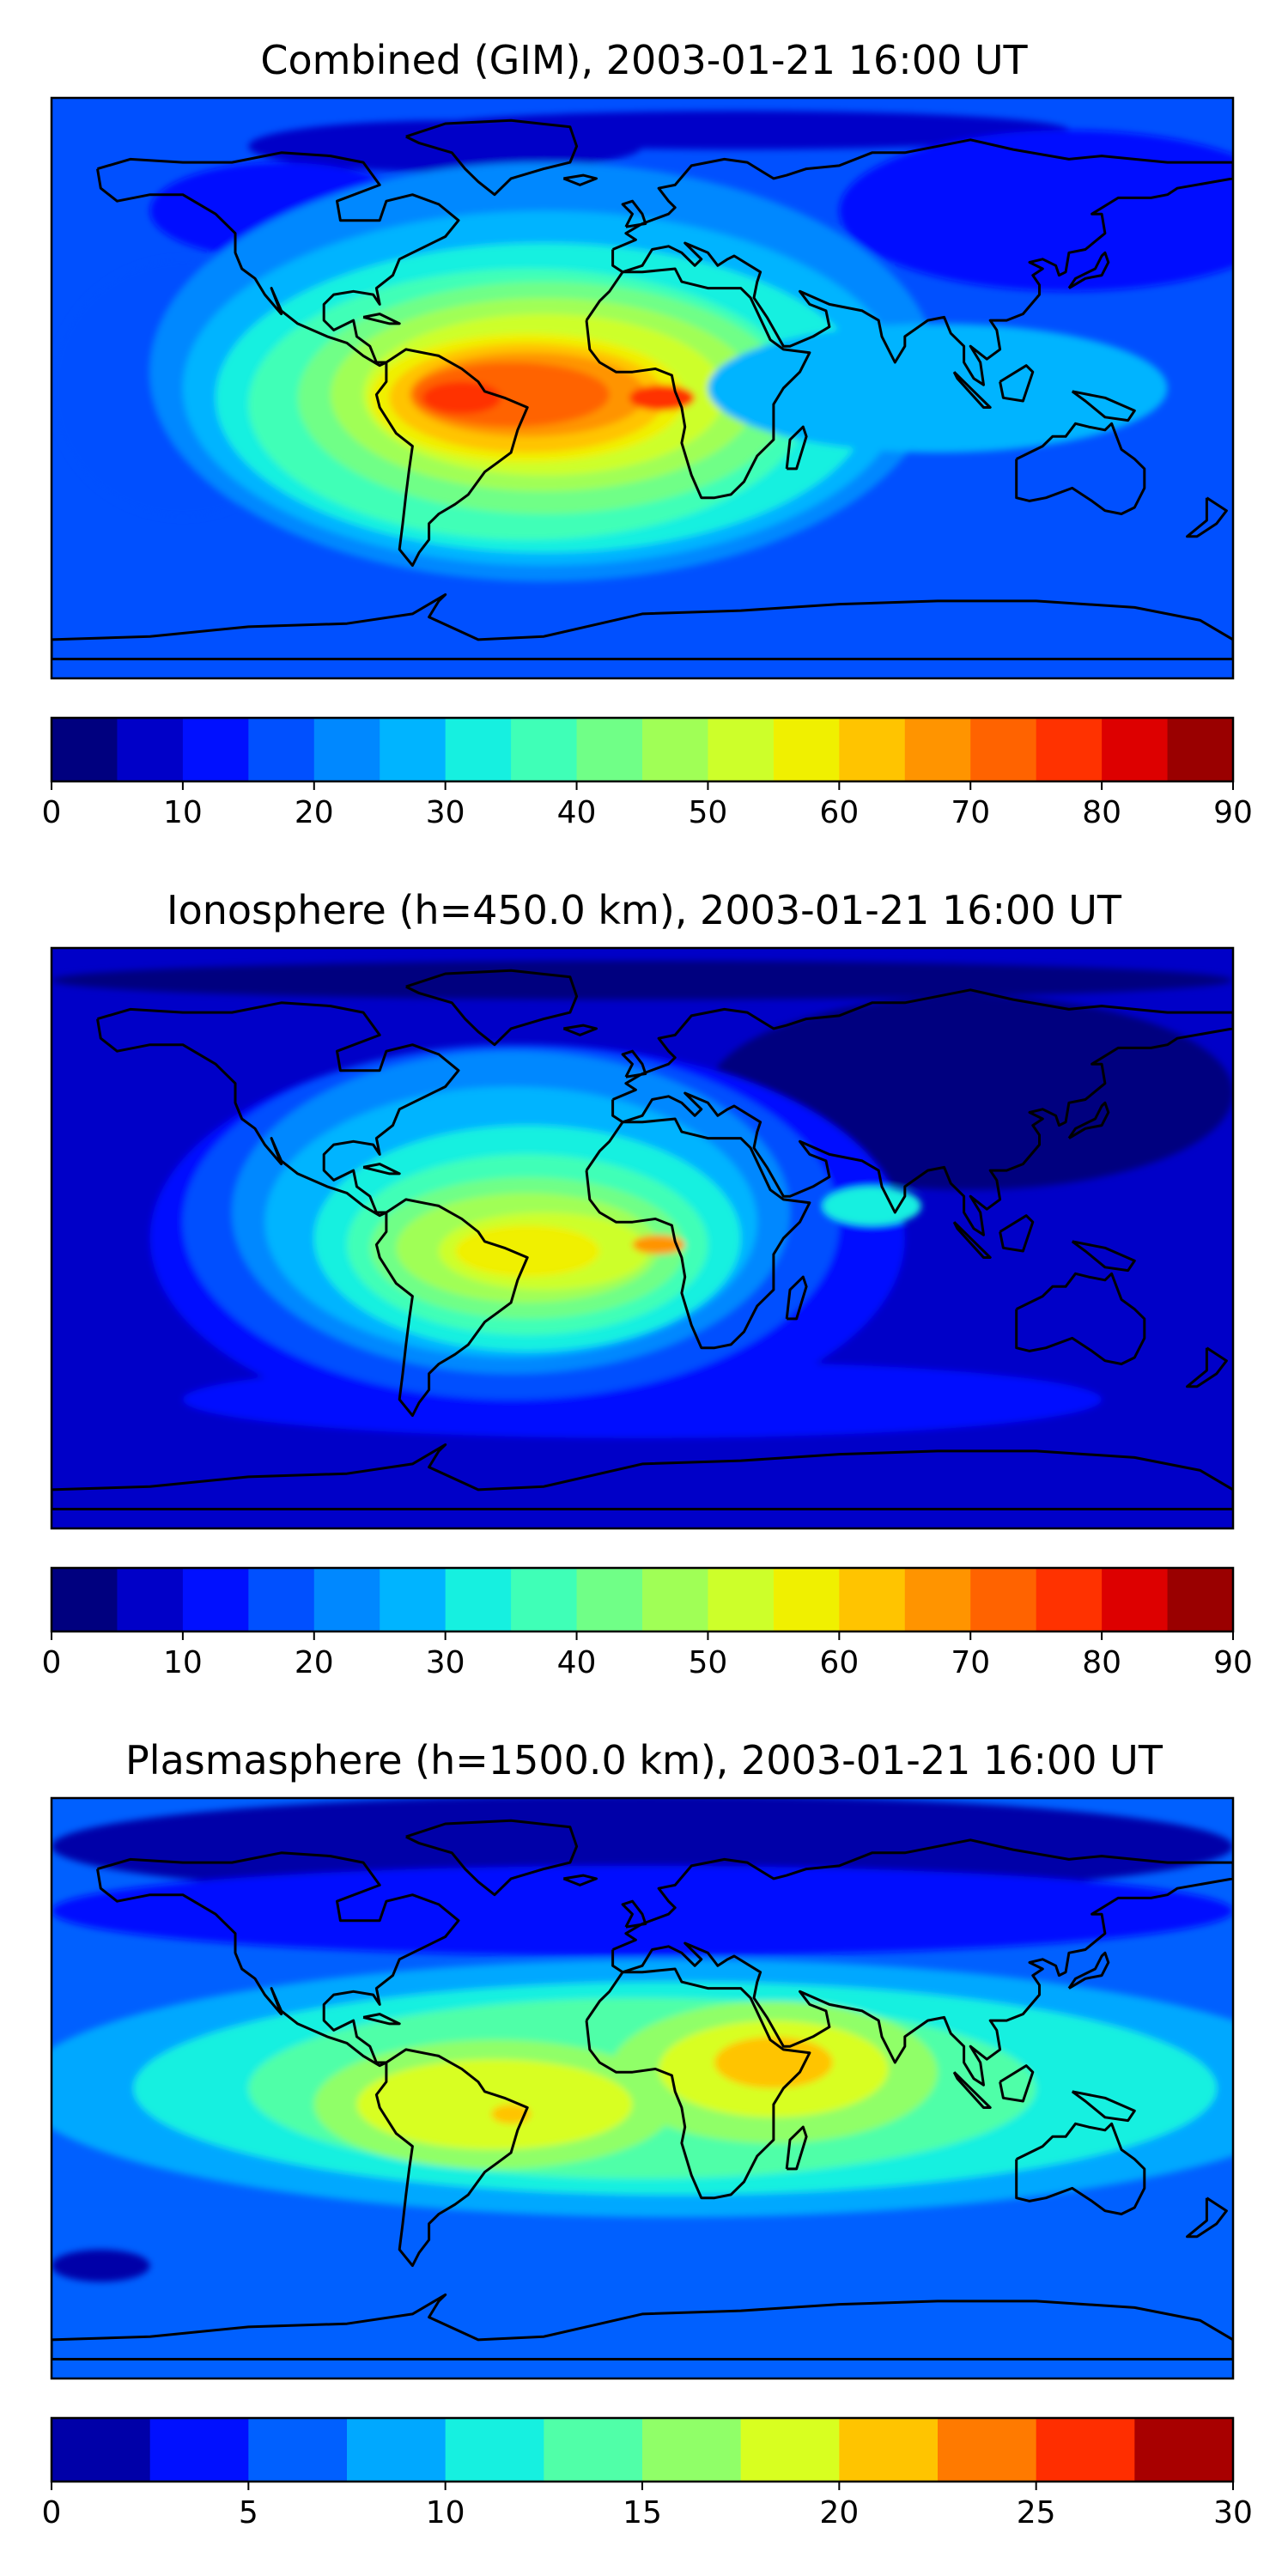  I want to click on colorbar-tick-label: 40, so click(577, 1663).